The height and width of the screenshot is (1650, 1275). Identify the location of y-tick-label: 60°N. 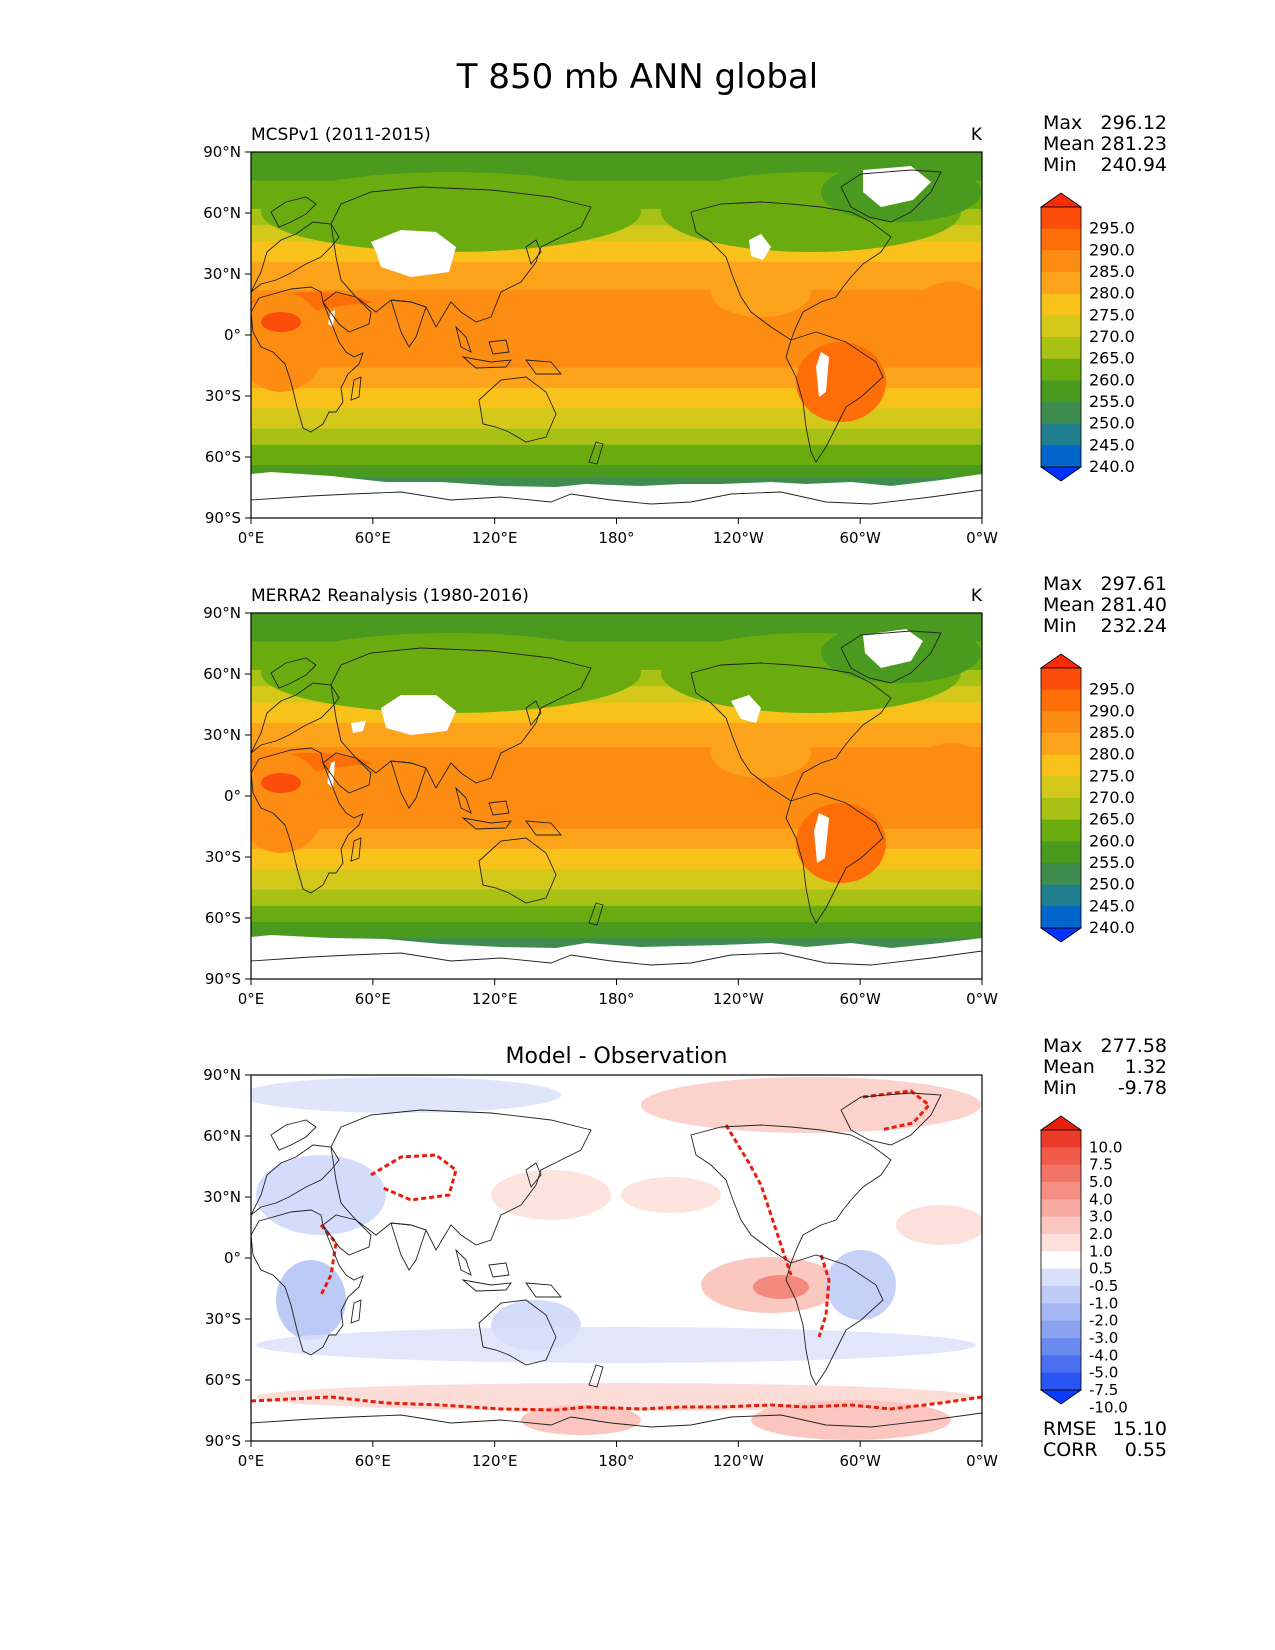
(222, 213).